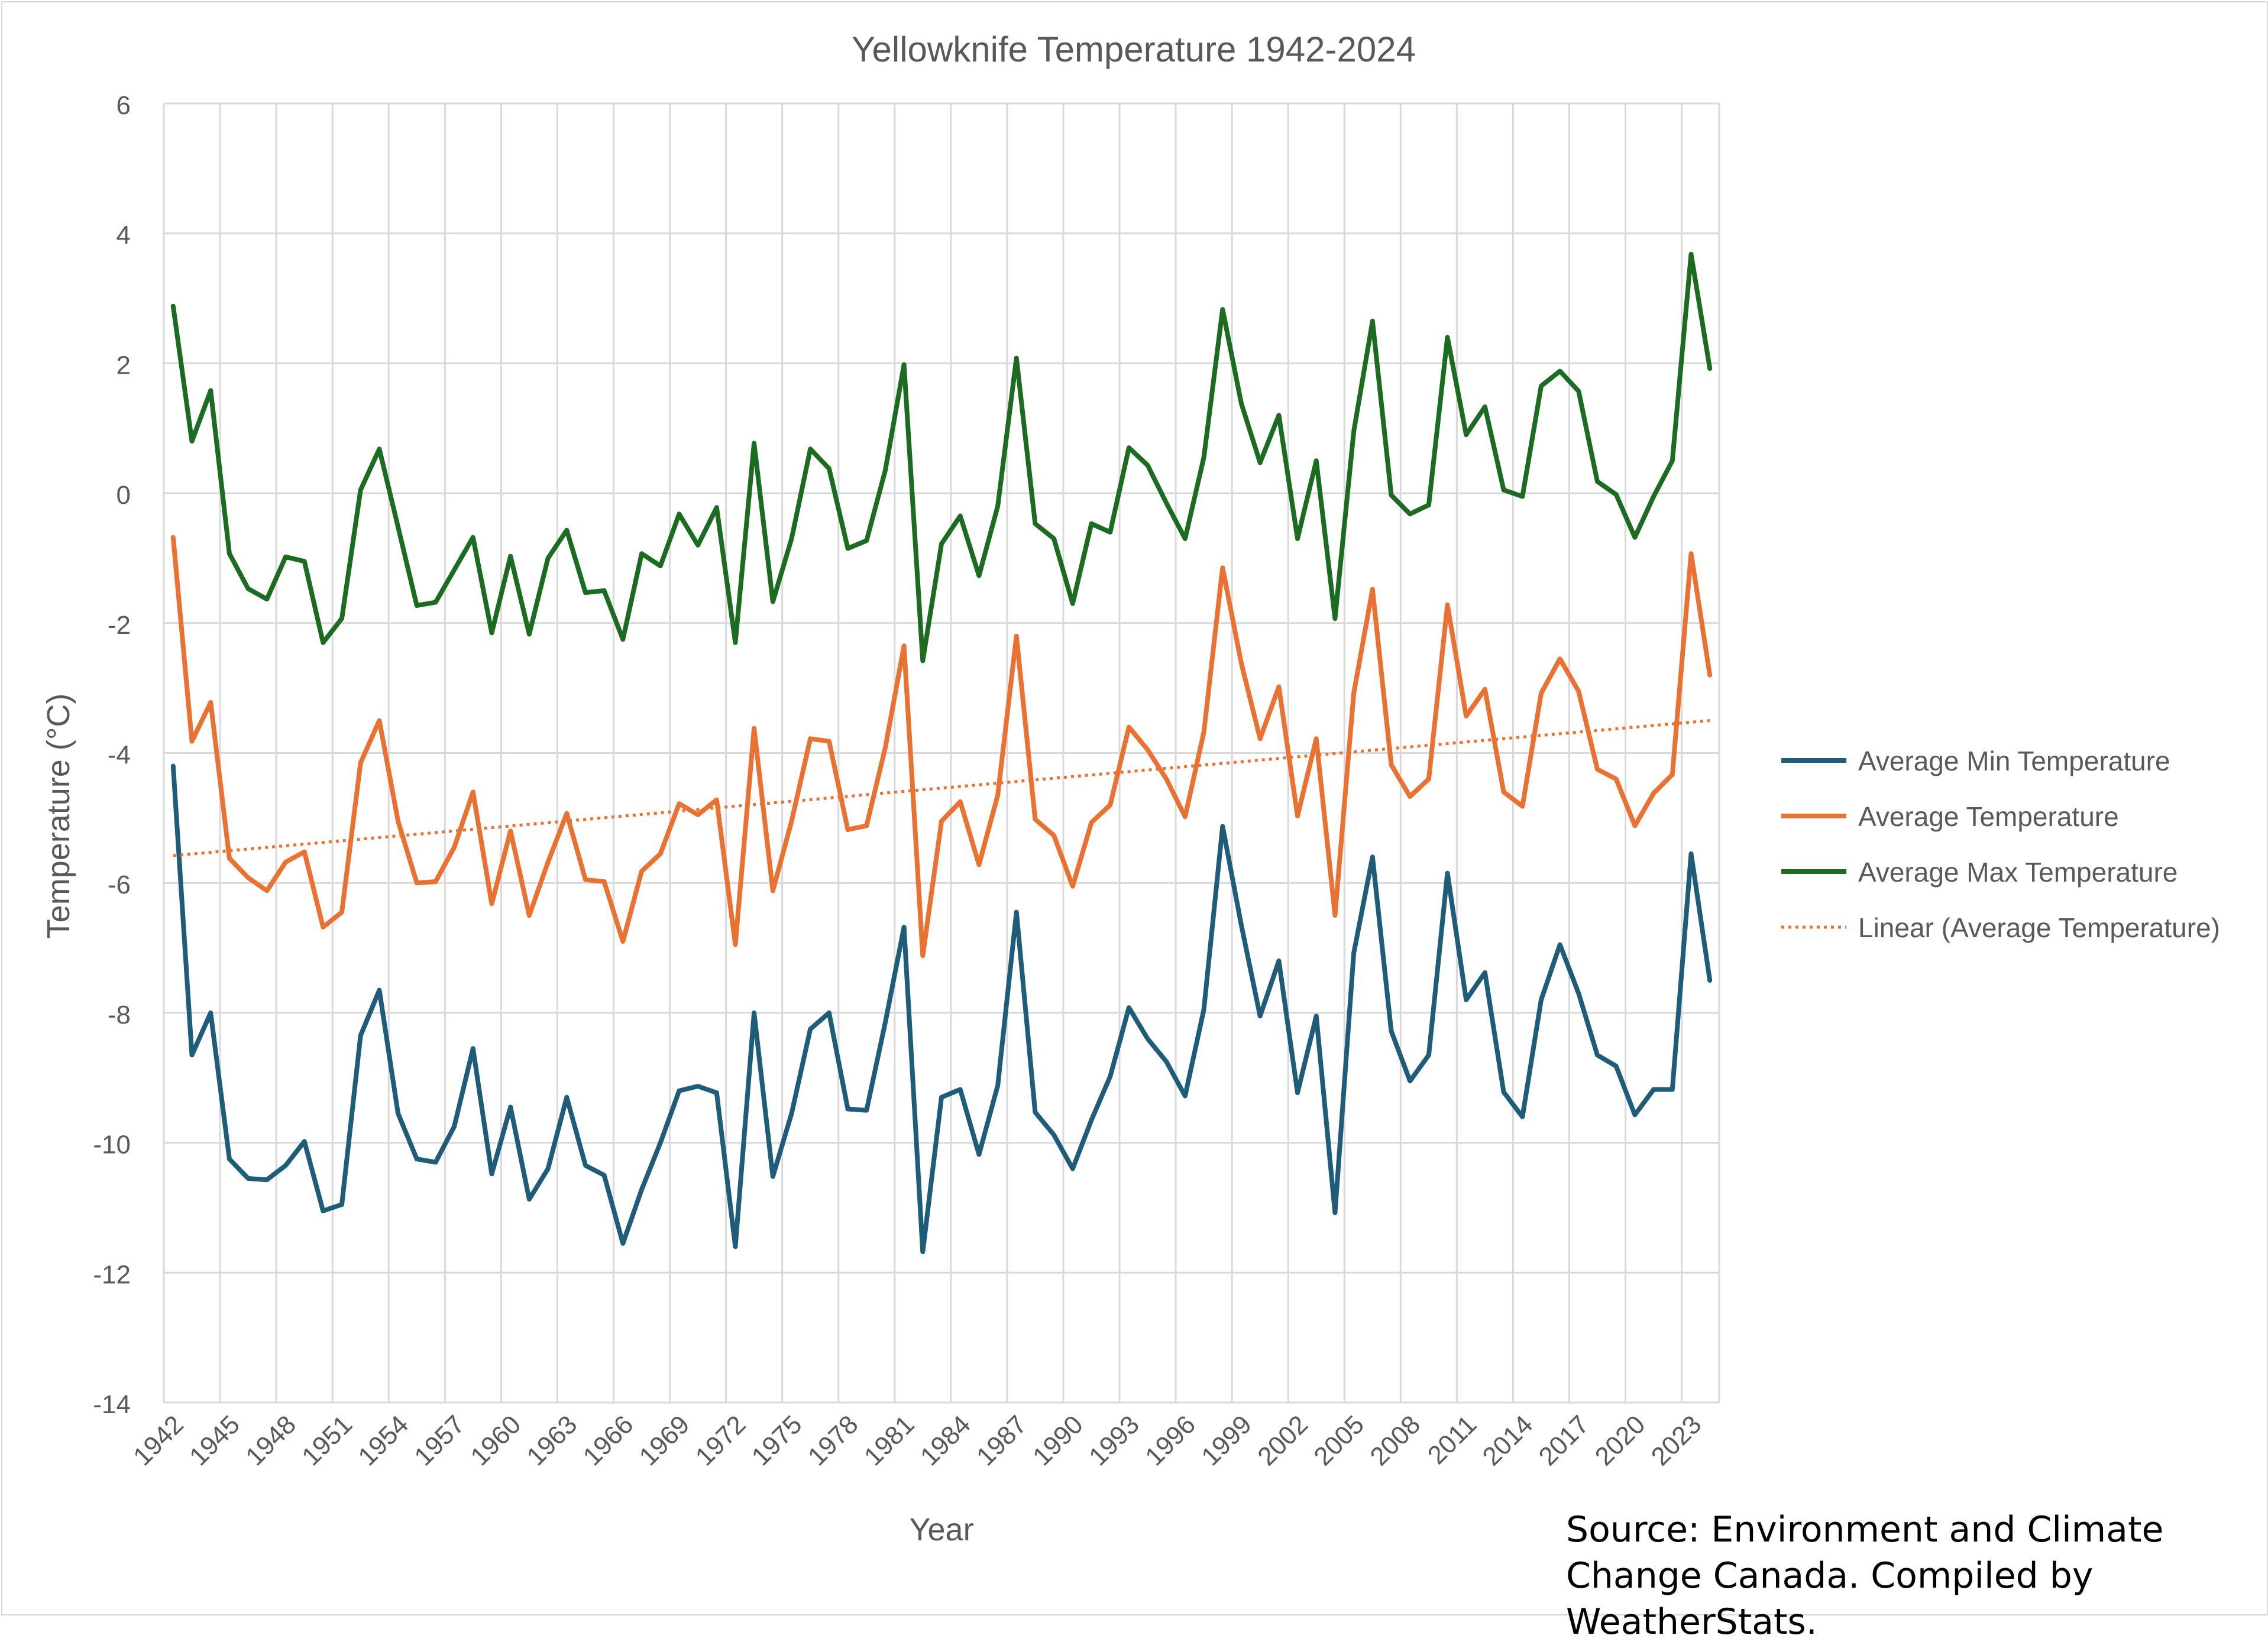 This screenshot has height=1645, width=2268. What do you see at coordinates (112, 1404) in the screenshot?
I see `y-tick-label: -14` at bounding box center [112, 1404].